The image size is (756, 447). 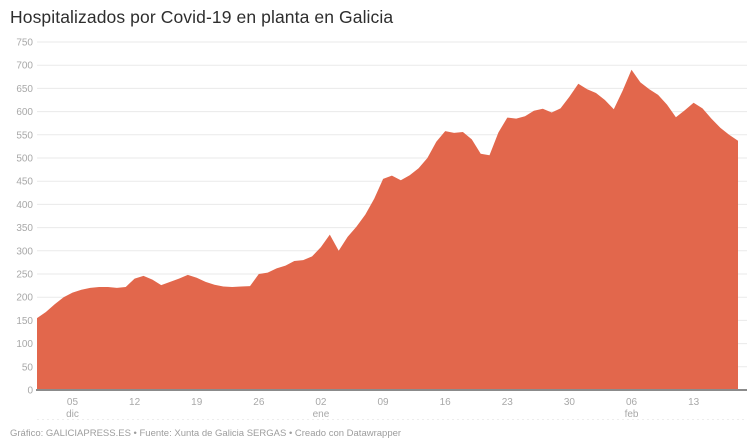 What do you see at coordinates (321, 402) in the screenshot?
I see `x-tick-day-02: 02` at bounding box center [321, 402].